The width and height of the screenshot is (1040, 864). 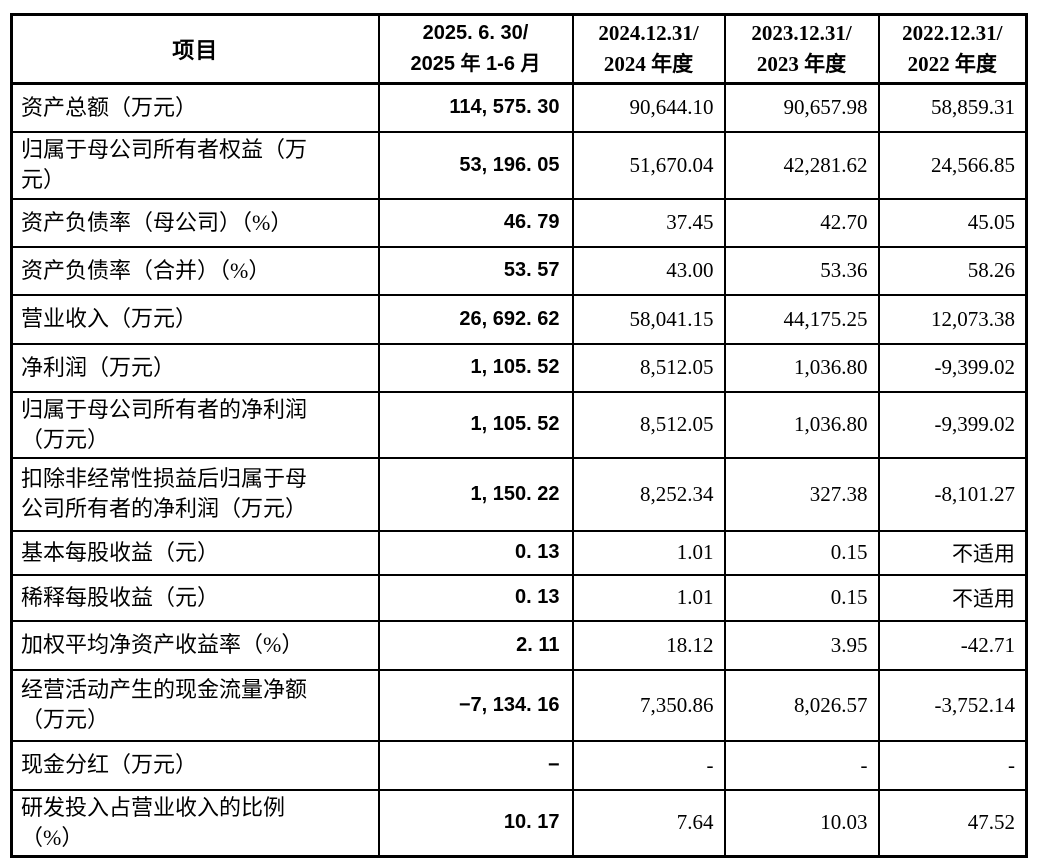 I want to click on row-label: 营业收入（万元）, so click(x=195, y=319).